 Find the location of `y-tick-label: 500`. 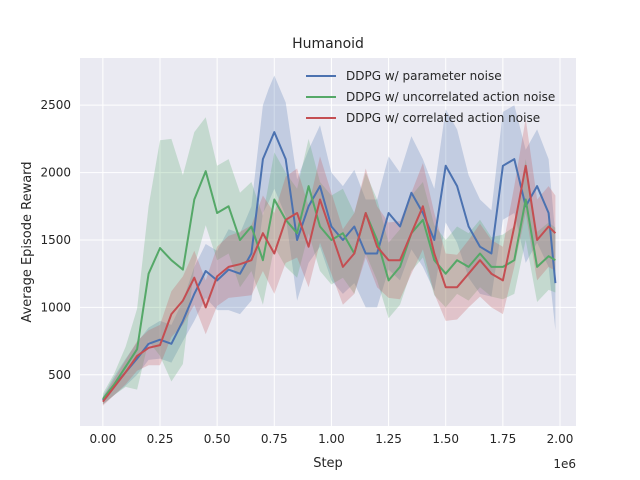

y-tick-label: 500 is located at coordinates (59, 375).